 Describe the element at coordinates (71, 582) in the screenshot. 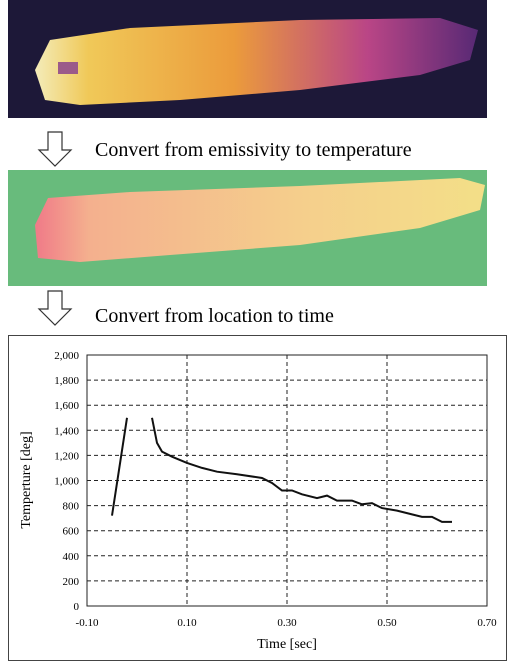

I see `y-tick-label: 200` at that location.